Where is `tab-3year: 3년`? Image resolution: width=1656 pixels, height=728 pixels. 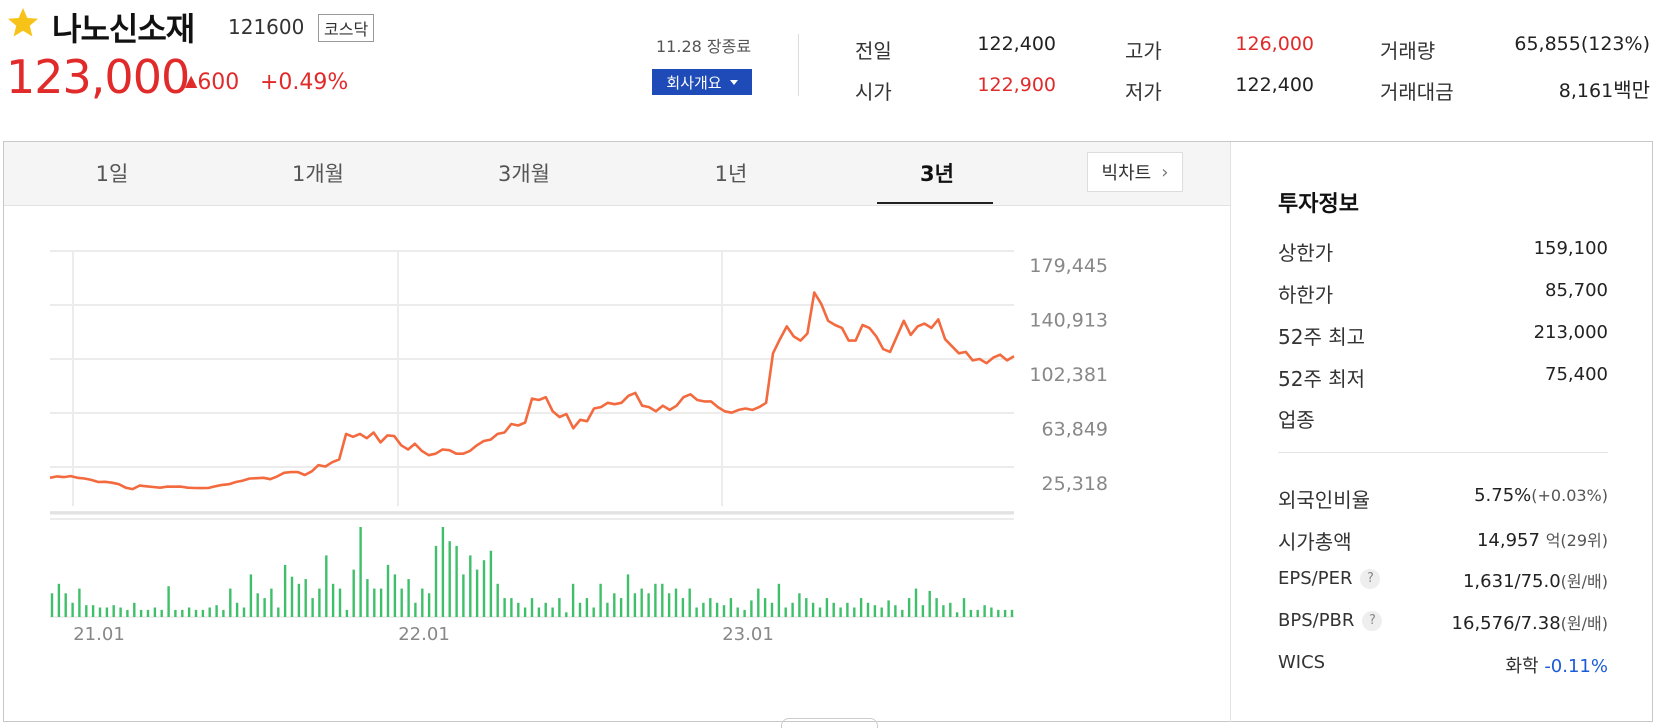 tab-3year: 3년 is located at coordinates (937, 174).